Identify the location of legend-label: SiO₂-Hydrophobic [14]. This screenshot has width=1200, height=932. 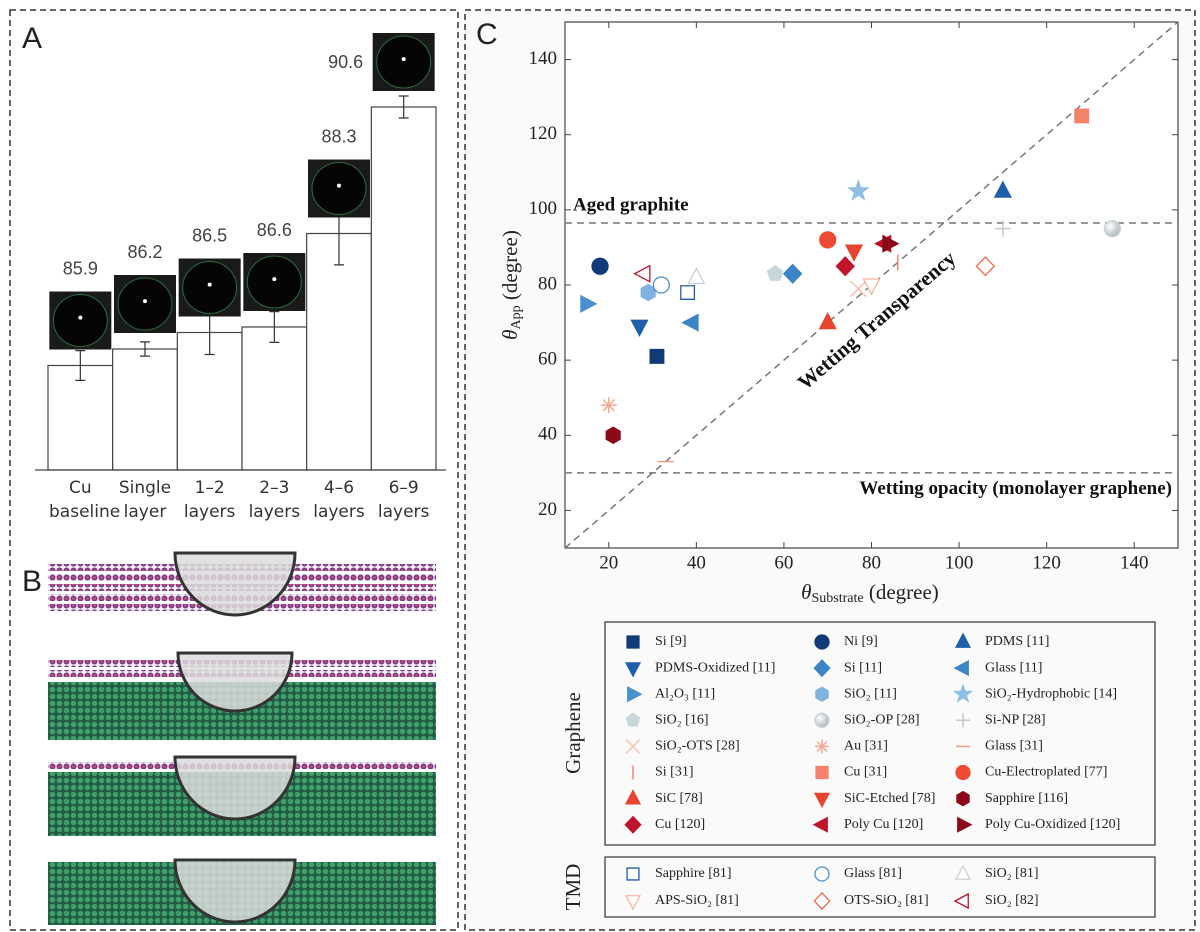
(1051, 693).